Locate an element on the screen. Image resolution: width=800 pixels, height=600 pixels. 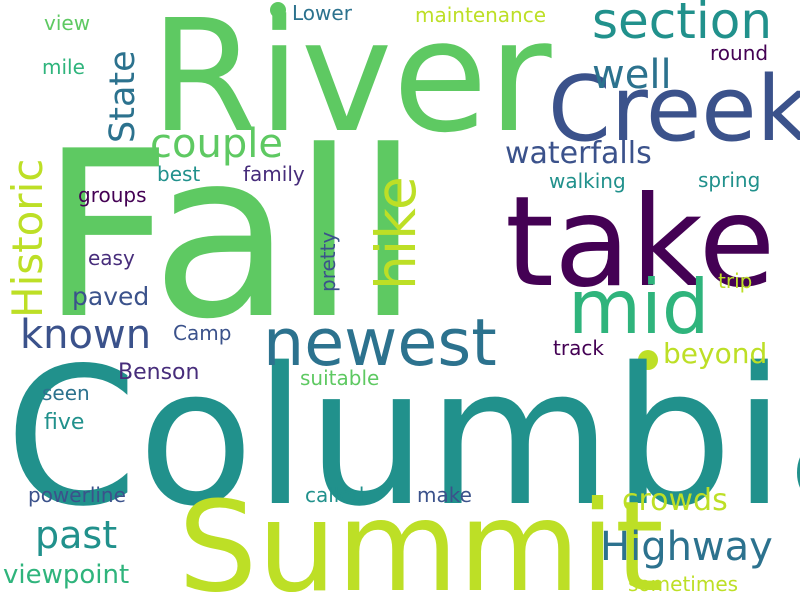
word-waterfalls: waterfalls is located at coordinates (578, 153).